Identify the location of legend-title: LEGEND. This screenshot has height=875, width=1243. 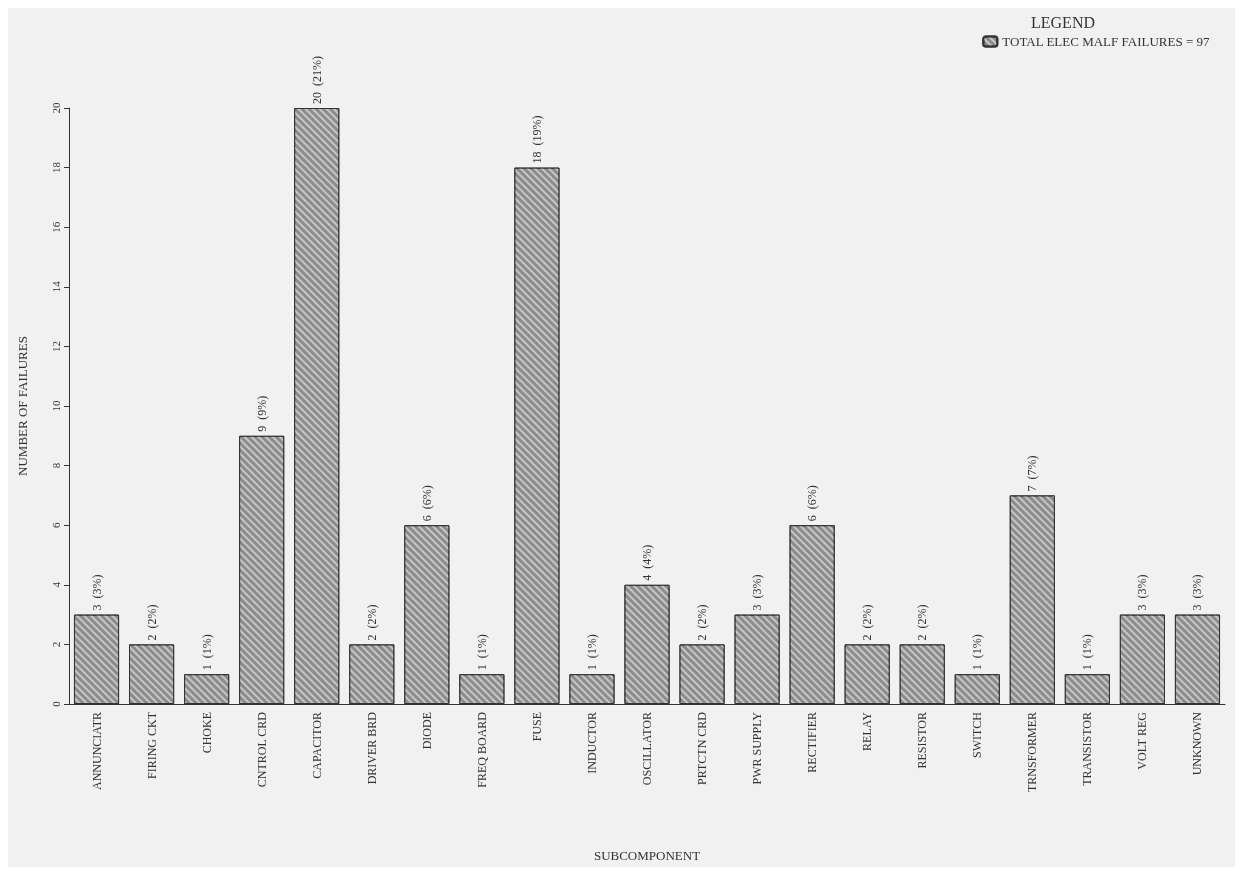
(1063, 22).